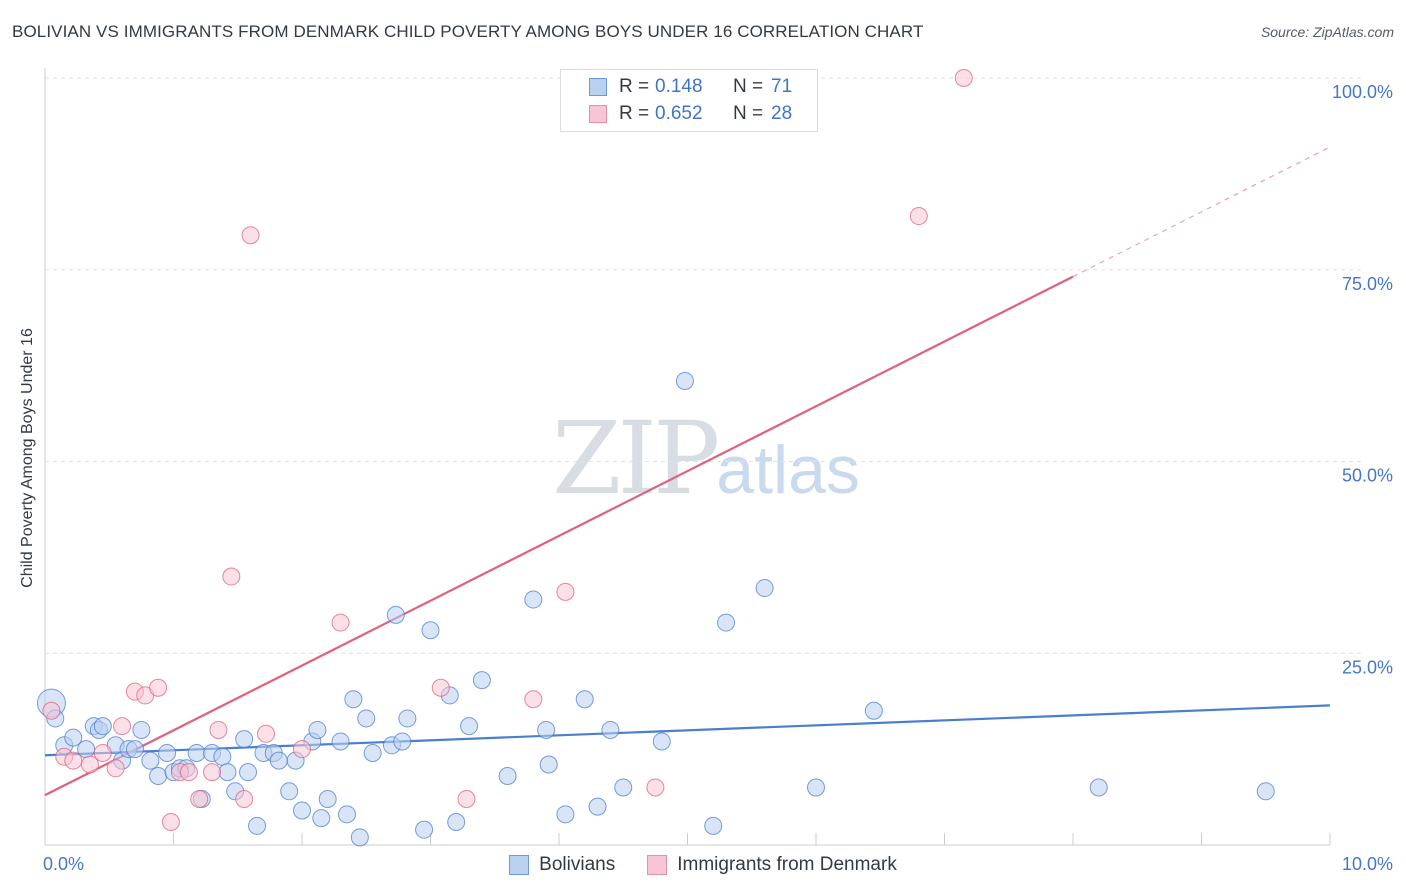 The width and height of the screenshot is (1406, 892). What do you see at coordinates (657, 865) in the screenshot?
I see `series-swatch-denmark` at bounding box center [657, 865].